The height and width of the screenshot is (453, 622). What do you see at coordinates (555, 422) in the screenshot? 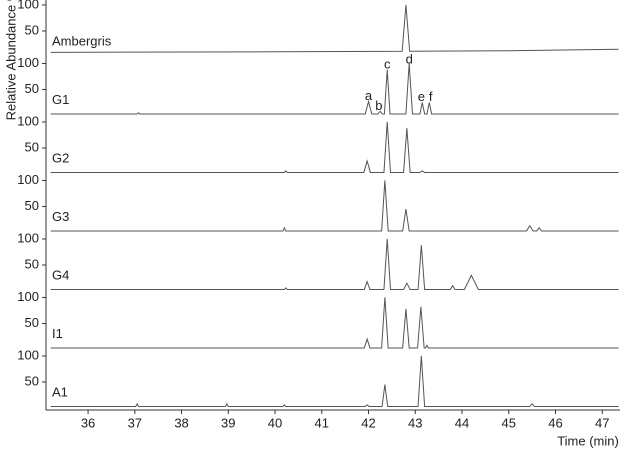
I see `x-tick-label: 46` at bounding box center [555, 422].